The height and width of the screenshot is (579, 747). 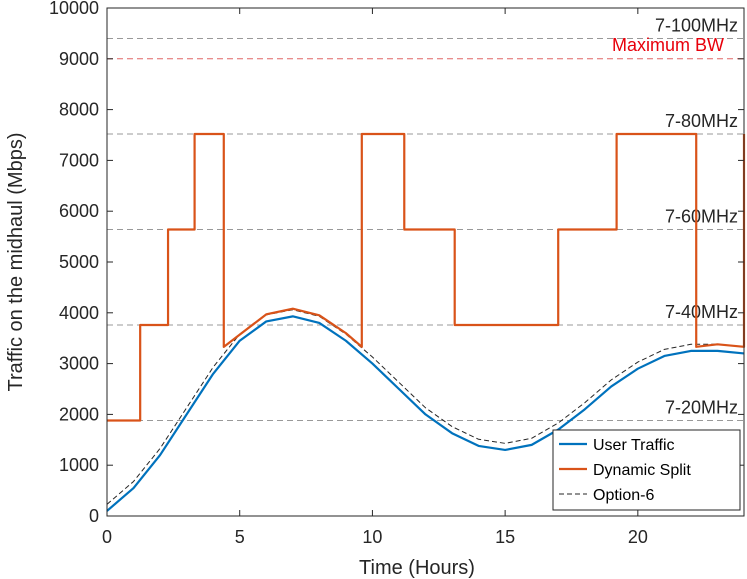 I want to click on y-tick-label: 7000, so click(x=79, y=160).